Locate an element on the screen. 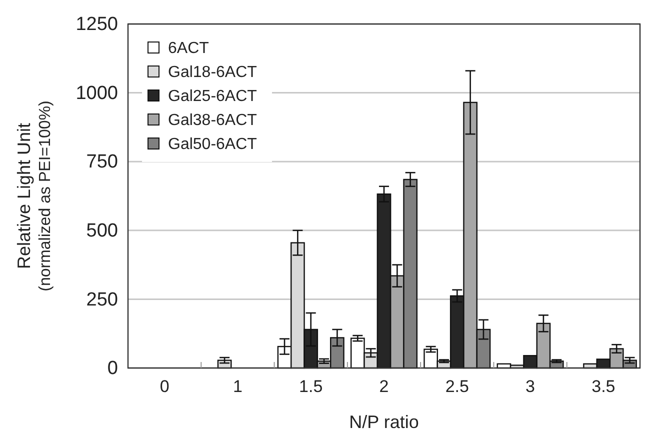 The width and height of the screenshot is (645, 437). y-tick-label: 250 is located at coordinates (102, 299).